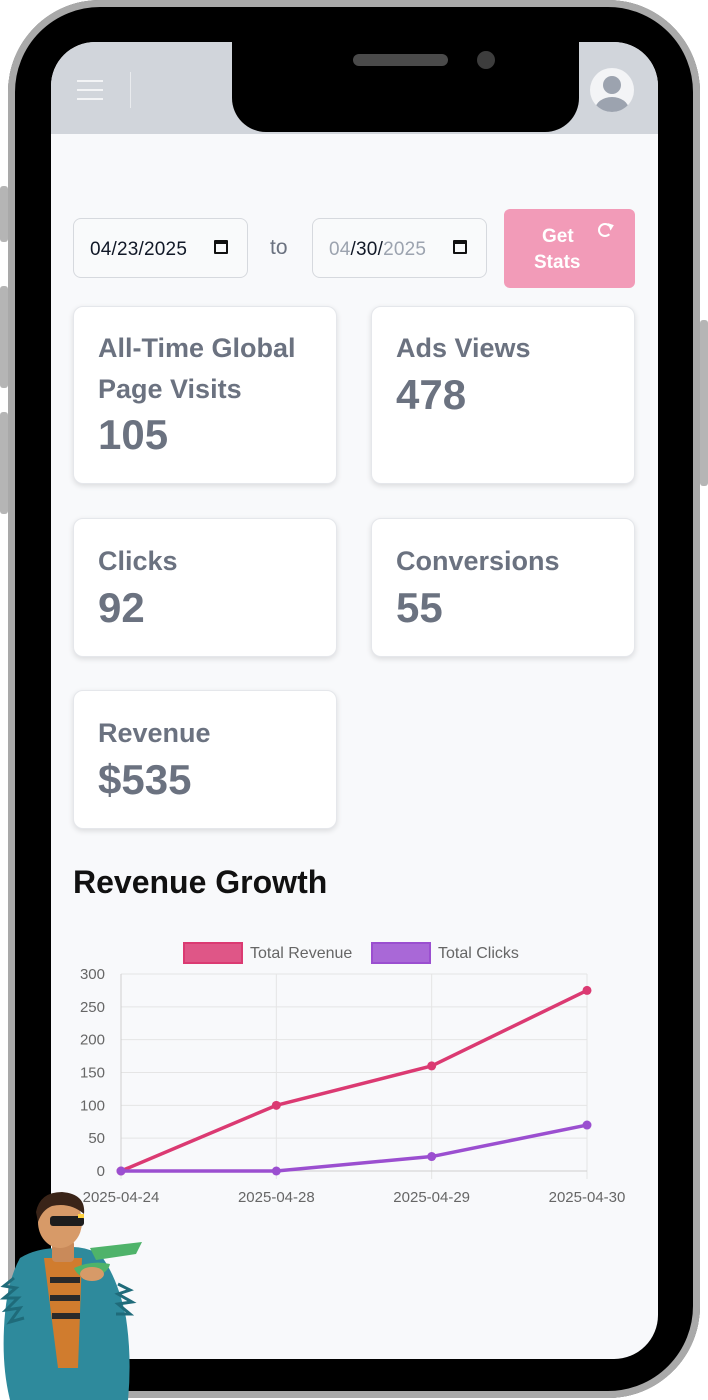 This screenshot has width=708, height=1400. I want to click on x-tick-label: 2025-04-24, so click(121, 1197).